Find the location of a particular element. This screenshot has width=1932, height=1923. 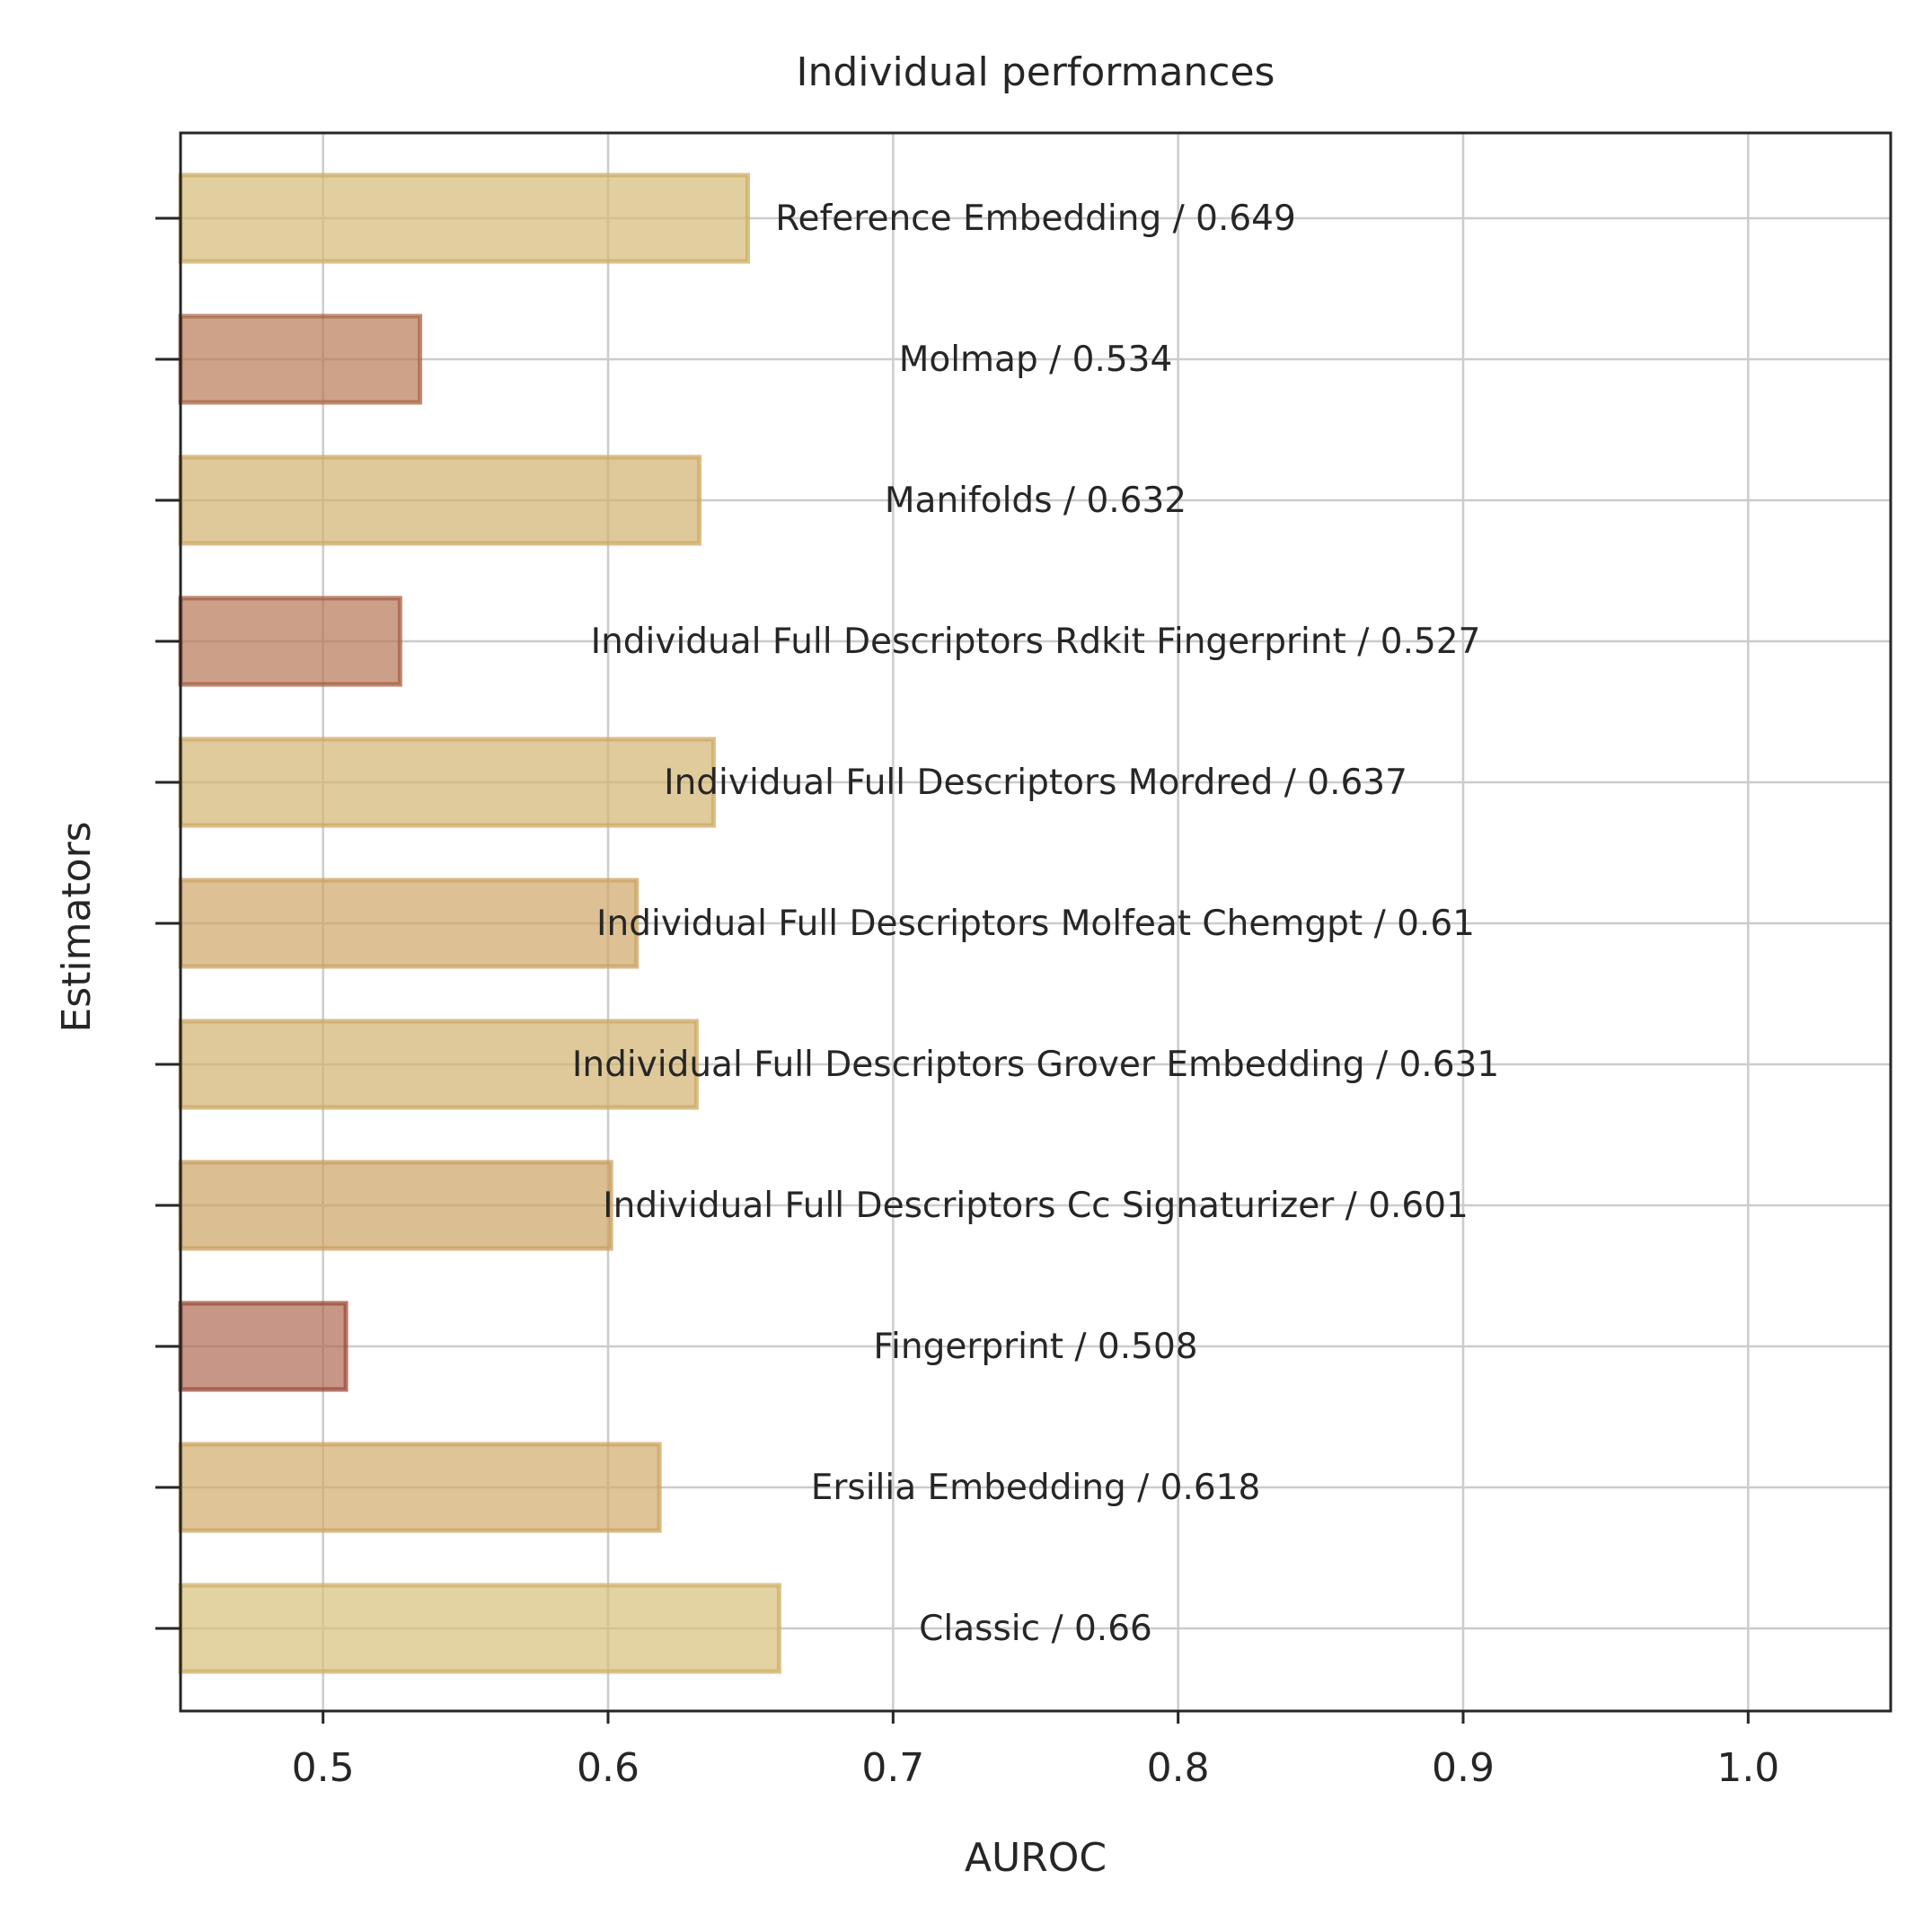

chart-title: Individual performances is located at coordinates (1036, 72).